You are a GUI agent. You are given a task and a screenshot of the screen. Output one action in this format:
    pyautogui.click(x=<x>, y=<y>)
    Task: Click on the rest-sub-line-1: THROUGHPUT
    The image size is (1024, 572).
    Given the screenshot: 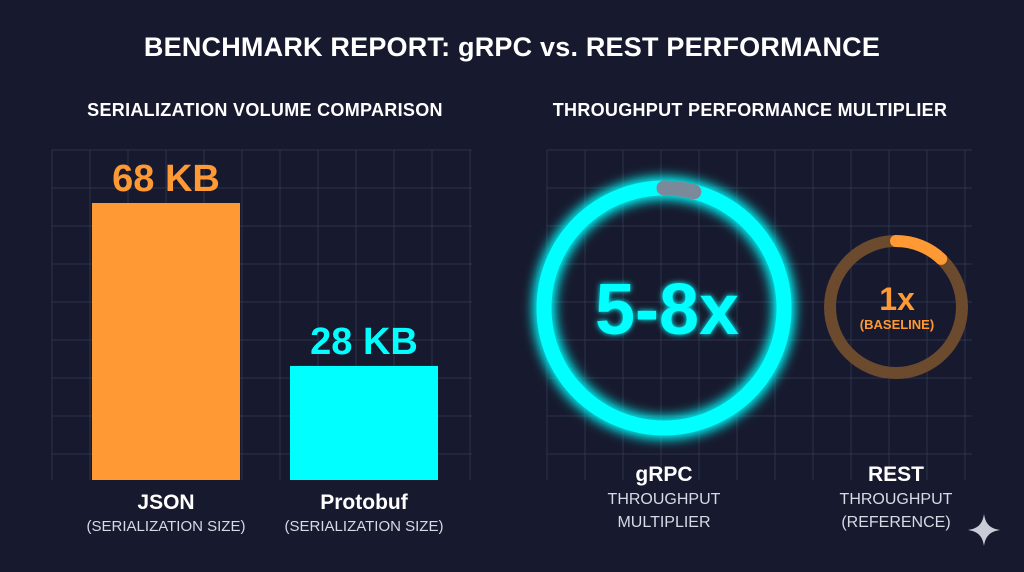 What is the action you would take?
    pyautogui.click(x=896, y=499)
    